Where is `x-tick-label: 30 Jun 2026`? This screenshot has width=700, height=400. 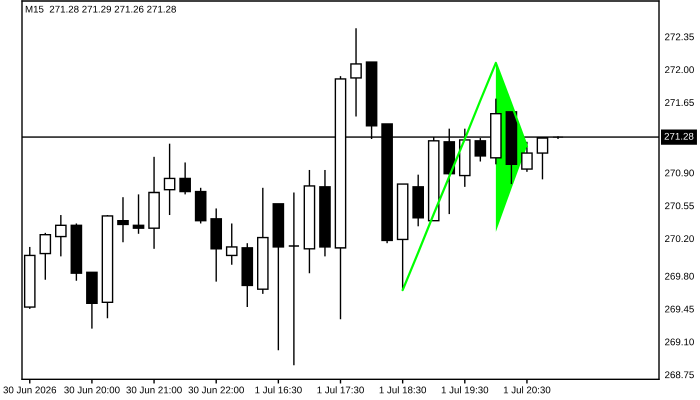 x-tick-label: 30 Jun 2026 is located at coordinates (29, 390).